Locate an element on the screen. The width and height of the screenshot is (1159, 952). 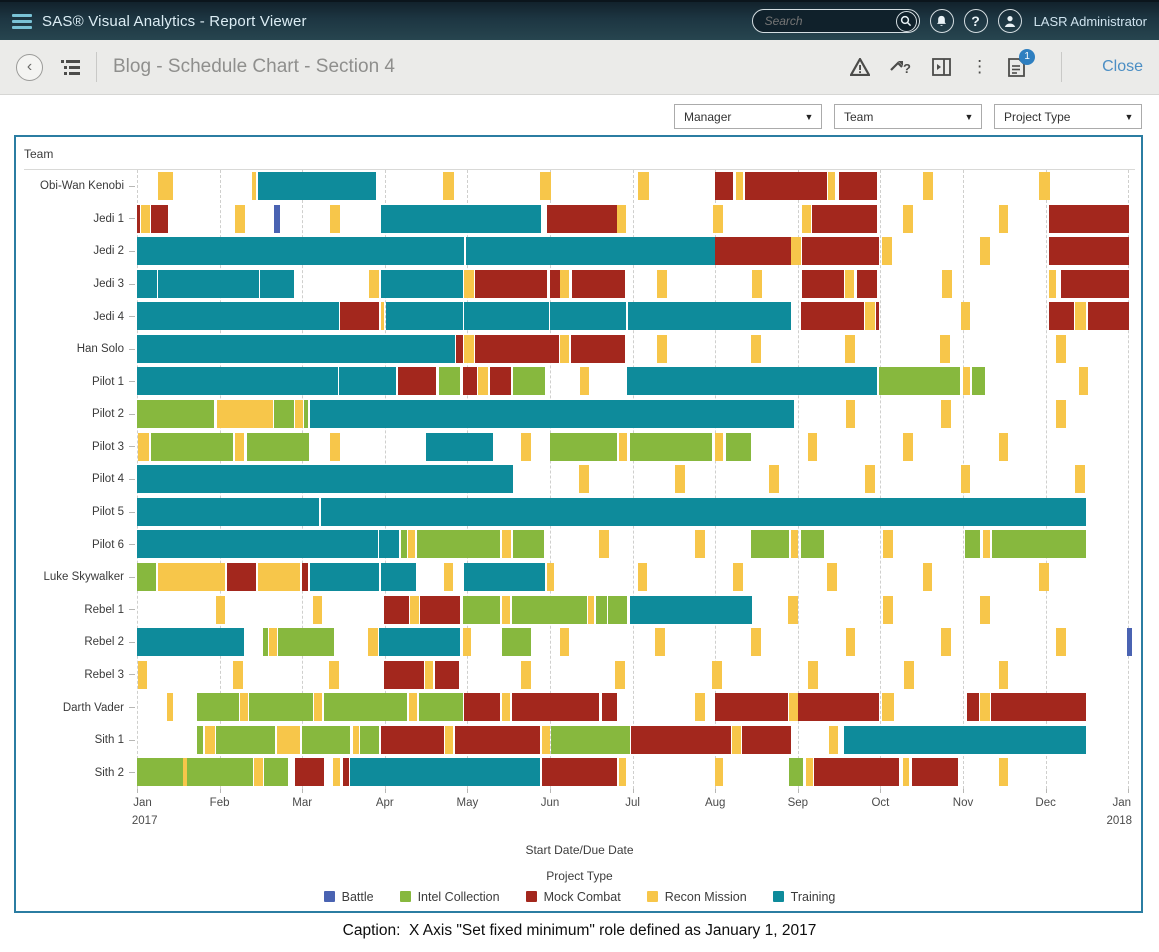
alerts-warning-icon is located at coordinates (860, 67).